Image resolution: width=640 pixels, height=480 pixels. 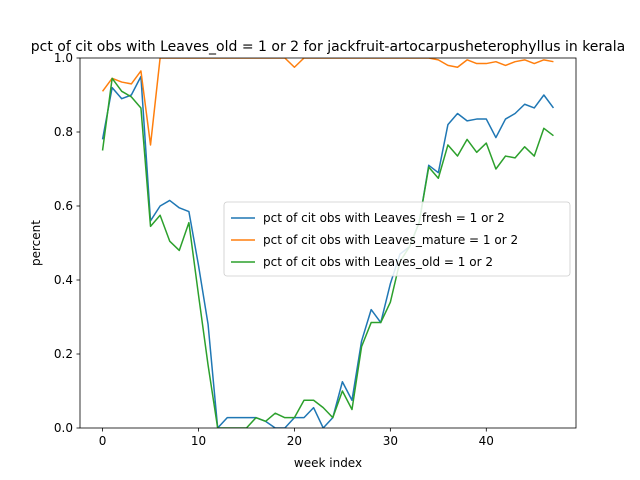 I want to click on x-tick-label: 10, so click(x=198, y=441).